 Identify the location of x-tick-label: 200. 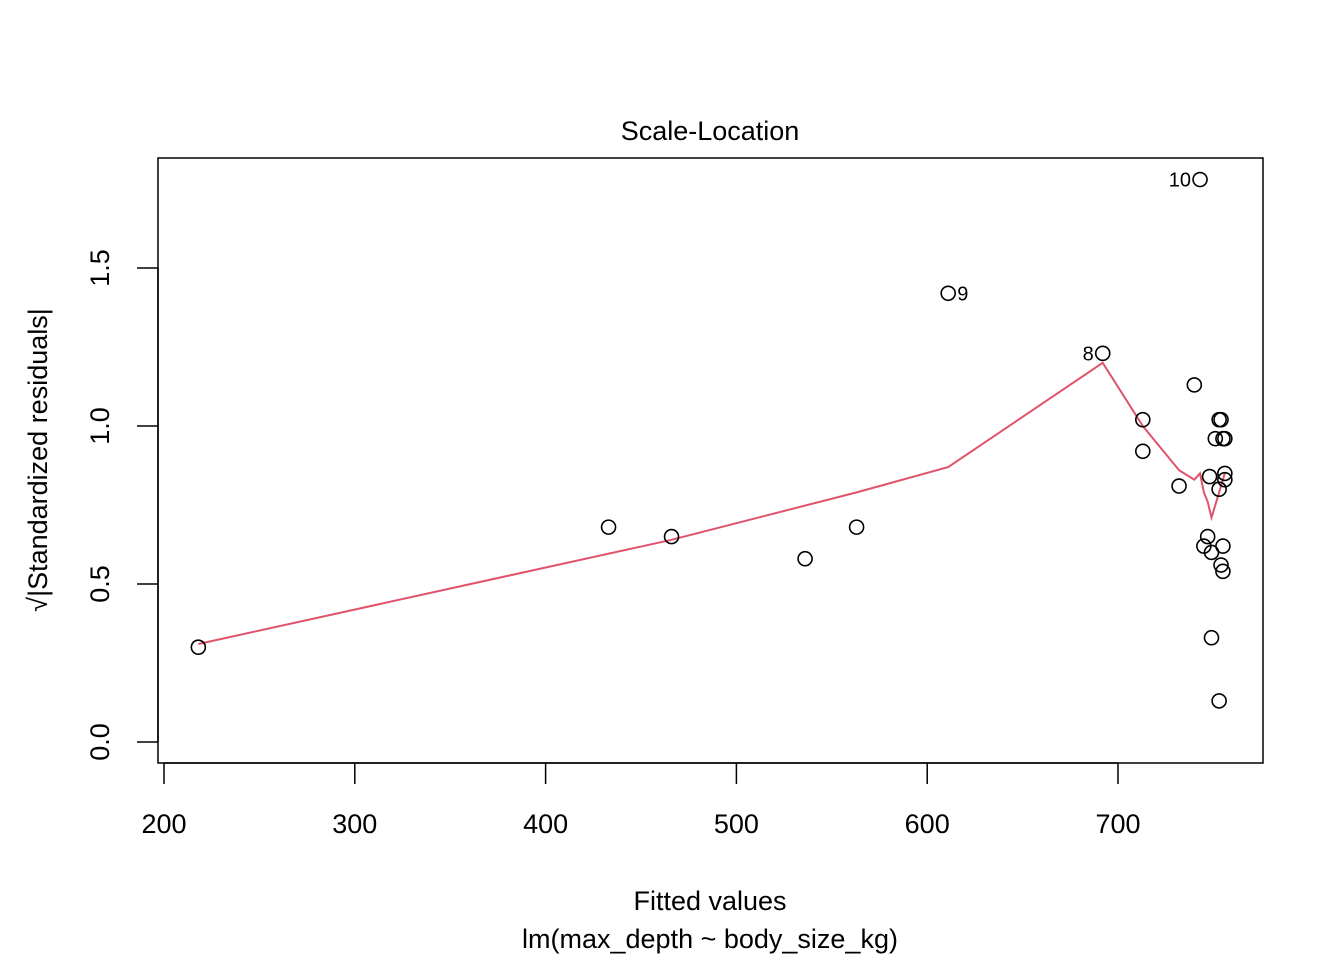
(163, 824).